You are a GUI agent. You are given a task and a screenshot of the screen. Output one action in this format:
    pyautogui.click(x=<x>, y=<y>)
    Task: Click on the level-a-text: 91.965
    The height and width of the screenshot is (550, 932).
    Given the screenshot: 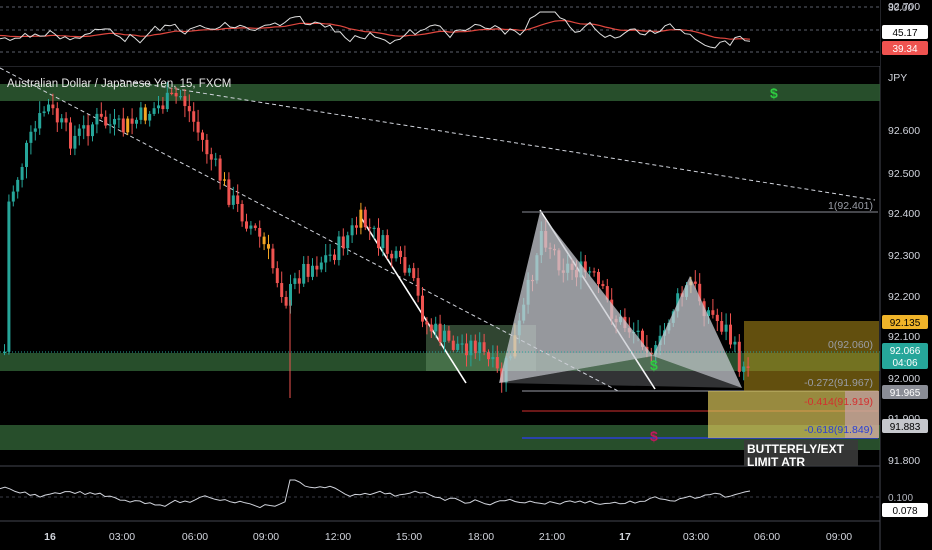 What is the action you would take?
    pyautogui.click(x=905, y=393)
    